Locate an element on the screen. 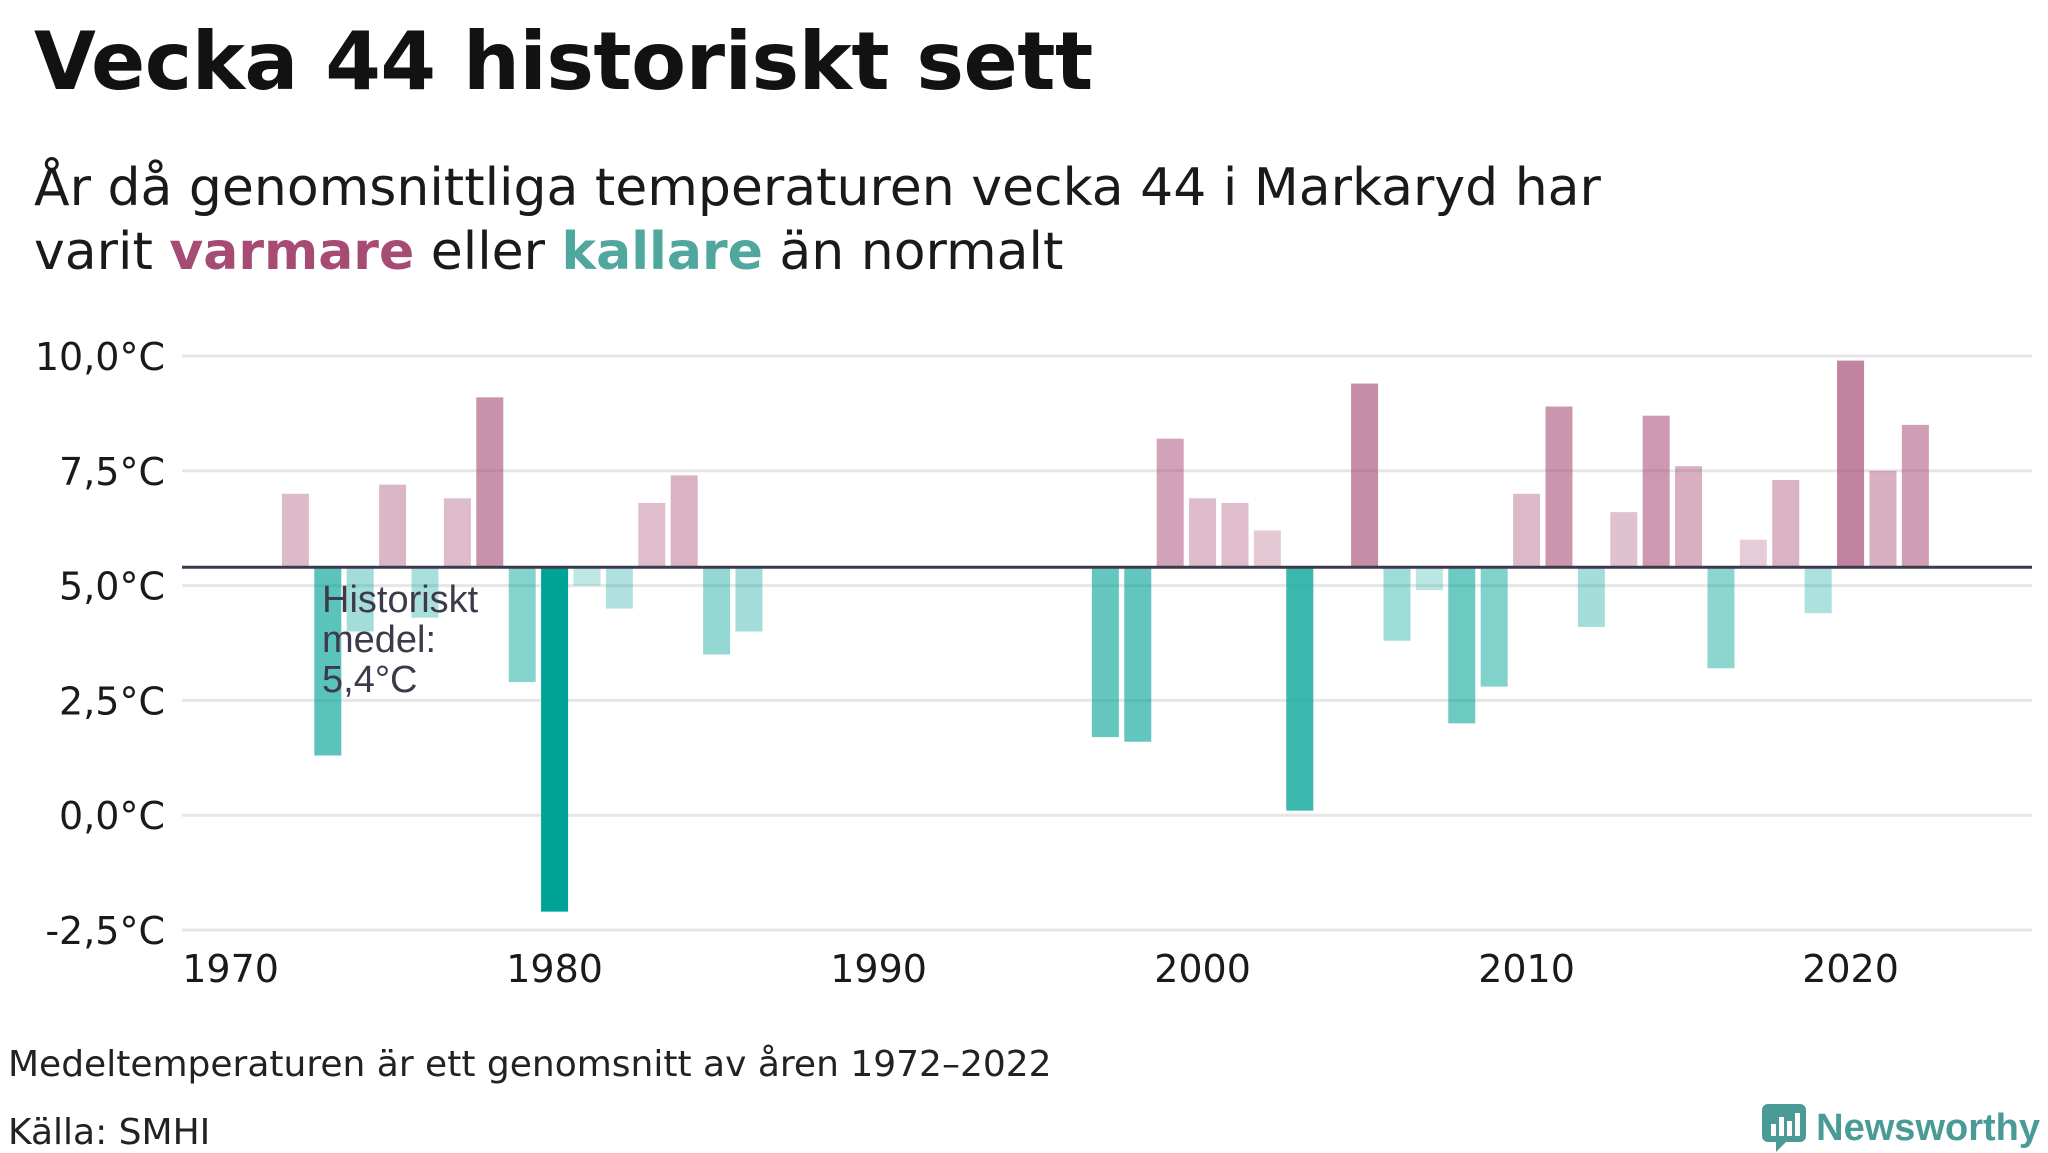  y-tick-label: 5,0°C is located at coordinates (112, 587).